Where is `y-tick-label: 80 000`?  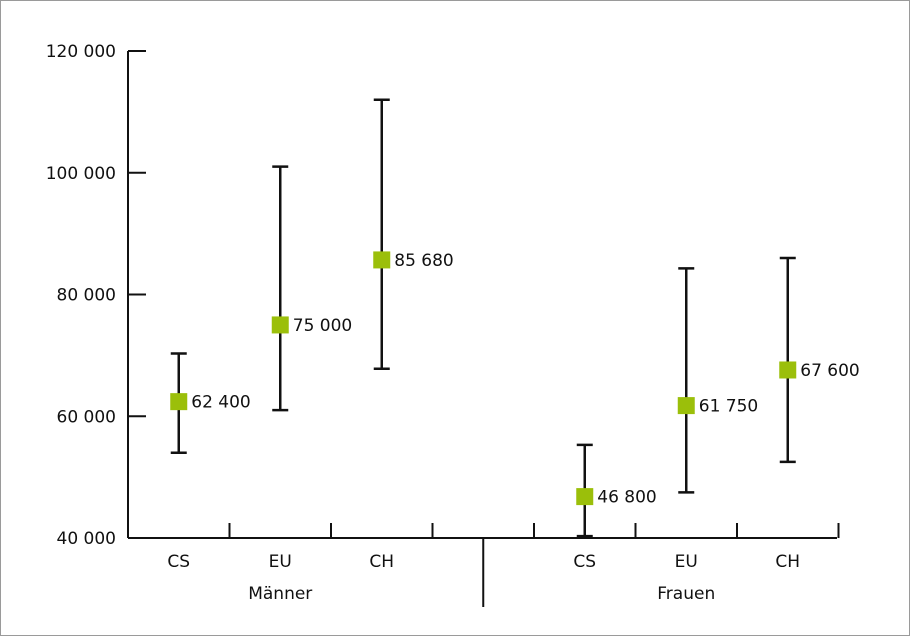
y-tick-label: 80 000 is located at coordinates (86, 296).